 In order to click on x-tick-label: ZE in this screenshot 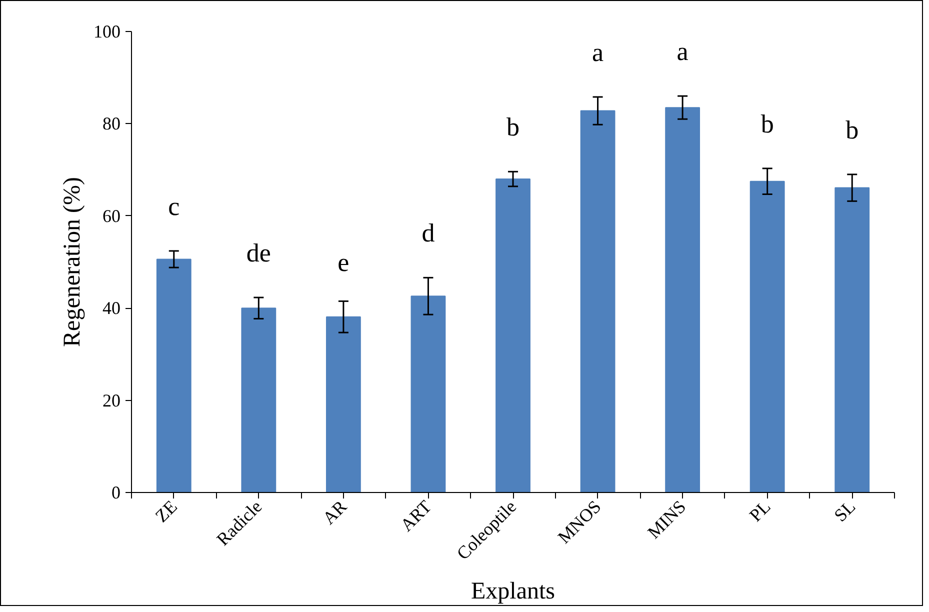, I will do `click(166, 511)`.